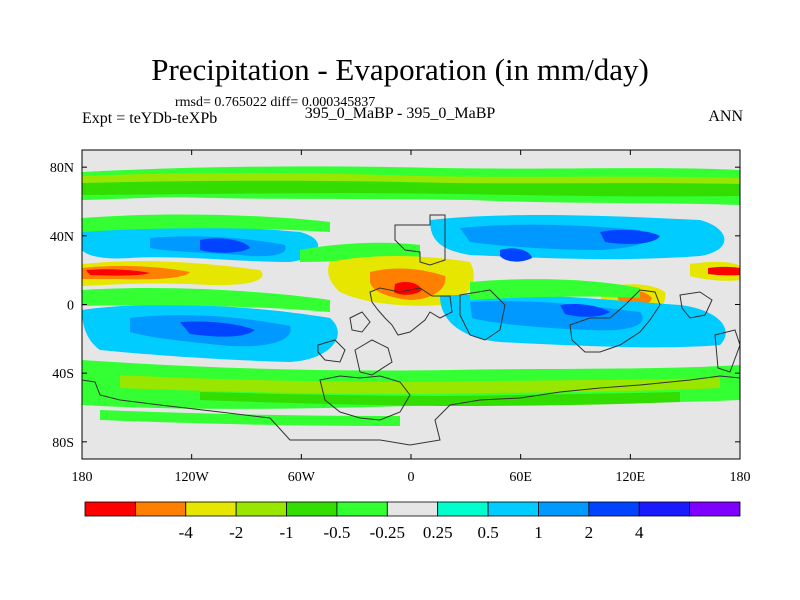 The width and height of the screenshot is (800, 600). Describe the element at coordinates (487, 532) in the screenshot. I see `colorbar-label: 0.5` at that location.